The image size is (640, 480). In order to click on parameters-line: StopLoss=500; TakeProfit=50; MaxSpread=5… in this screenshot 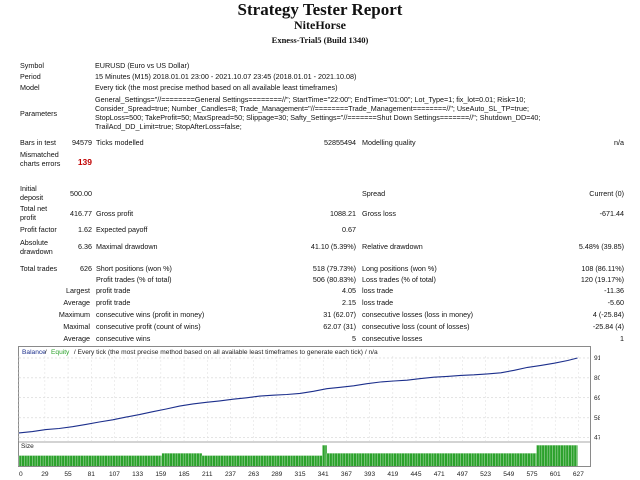, I will do `click(318, 117)`.